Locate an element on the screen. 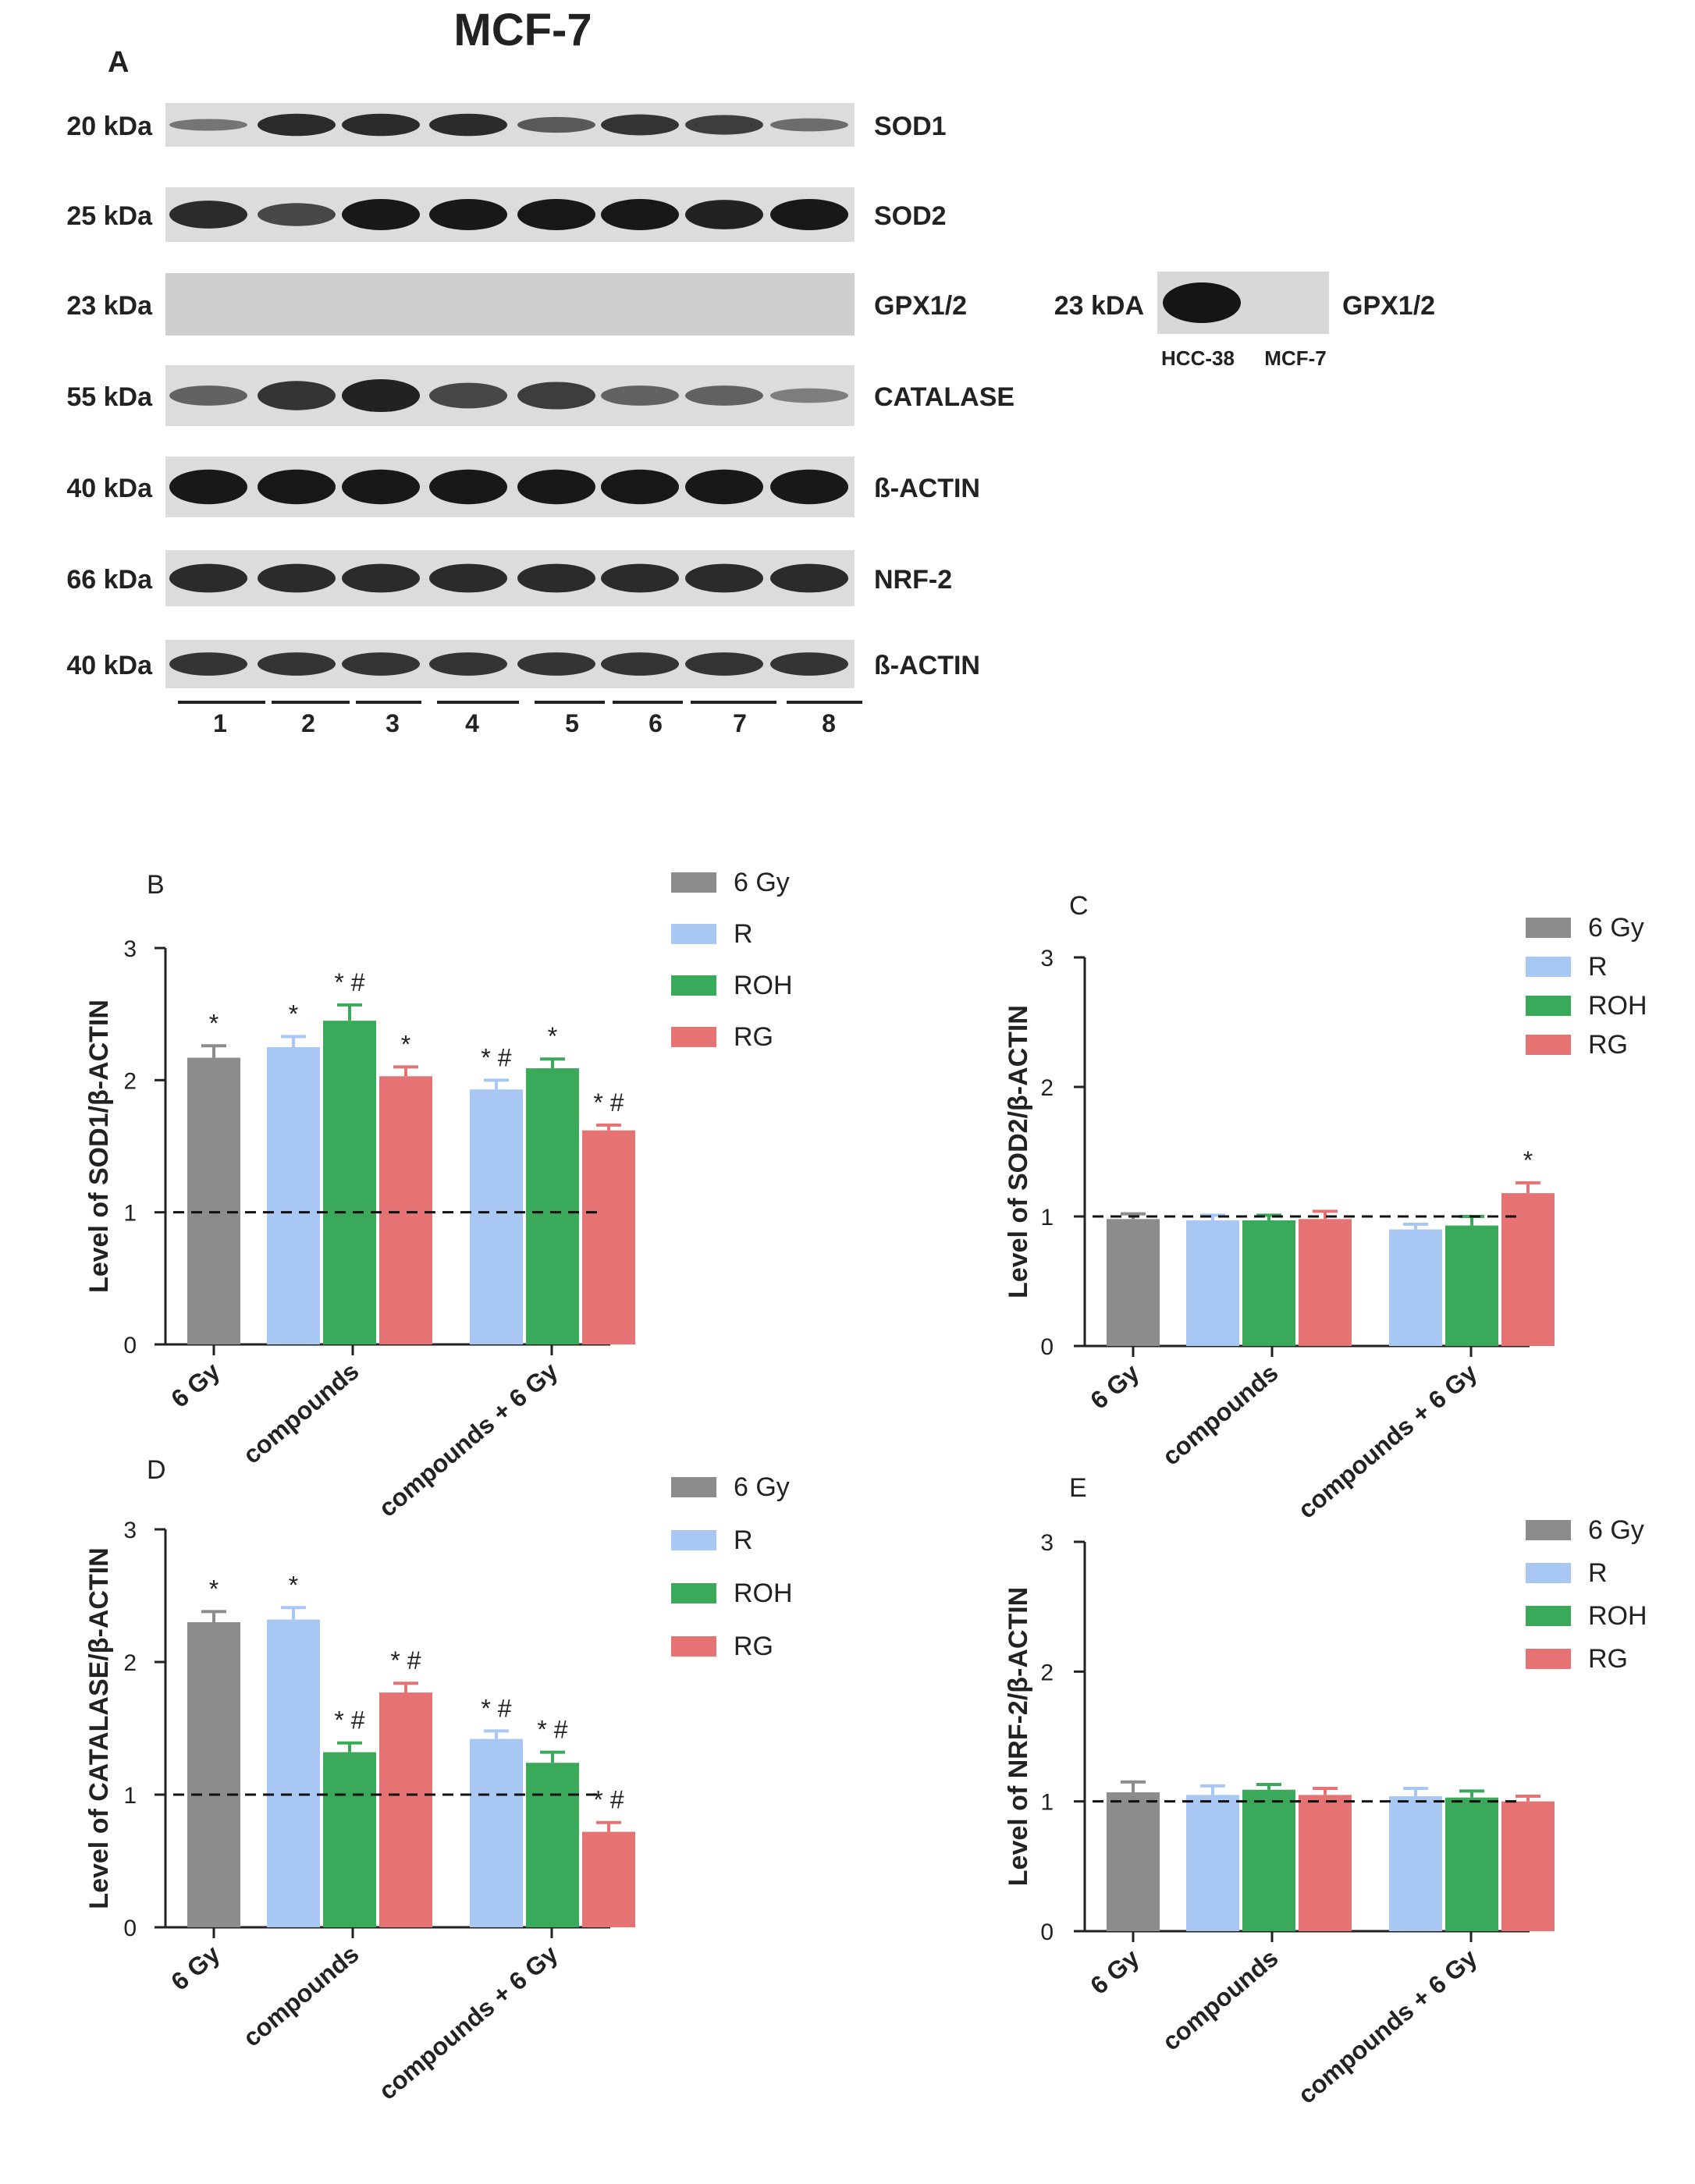 The height and width of the screenshot is (2184, 1695). x-tick-label: compounds + 6 Gy is located at coordinates (1387, 1441).